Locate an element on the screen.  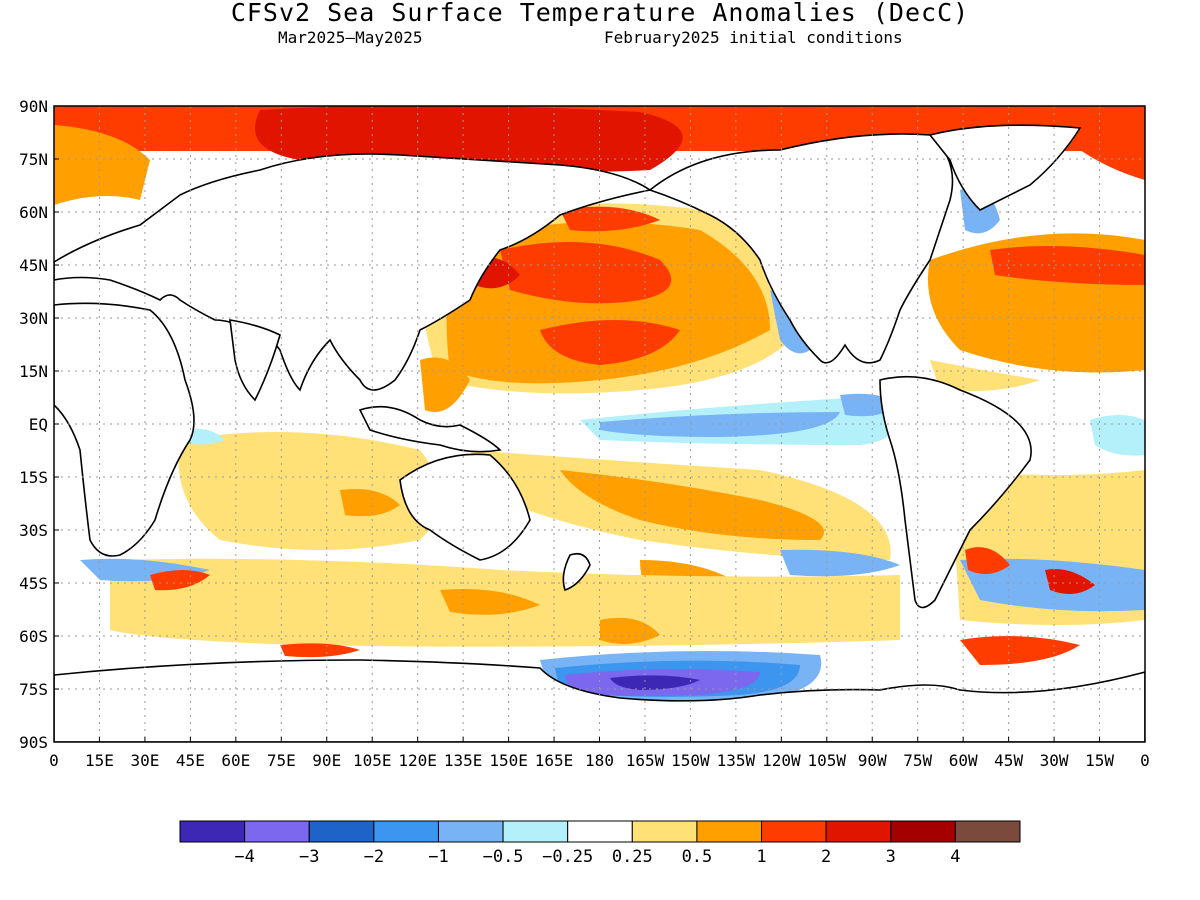
colorbar-label: −2 is located at coordinates (374, 857).